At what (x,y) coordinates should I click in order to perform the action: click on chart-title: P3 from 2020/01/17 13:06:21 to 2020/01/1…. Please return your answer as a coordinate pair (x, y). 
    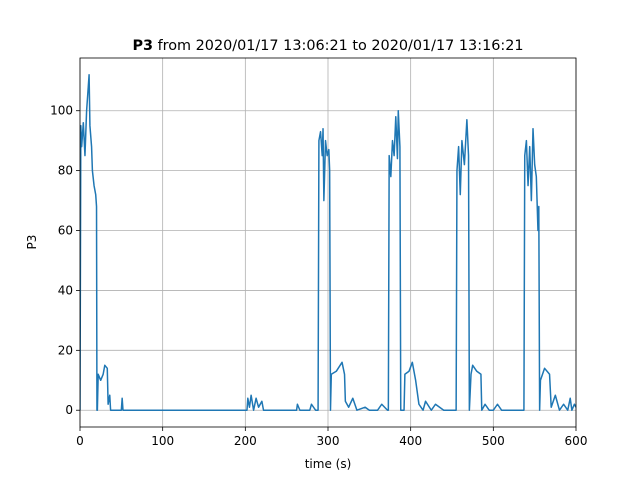
    Looking at the image, I should click on (327, 46).